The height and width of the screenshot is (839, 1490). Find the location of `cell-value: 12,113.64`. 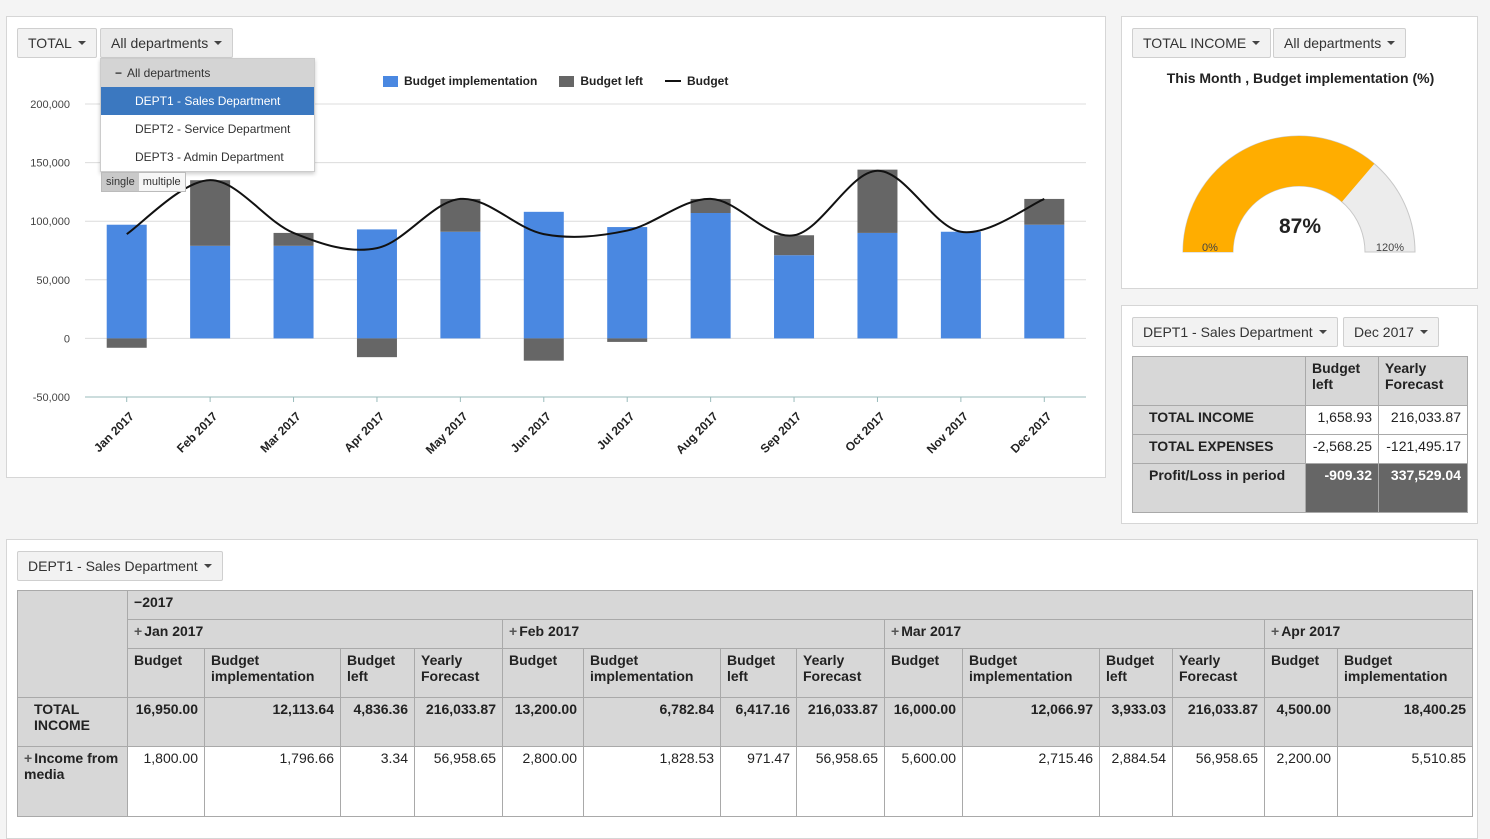

cell-value: 12,113.64 is located at coordinates (272, 722).